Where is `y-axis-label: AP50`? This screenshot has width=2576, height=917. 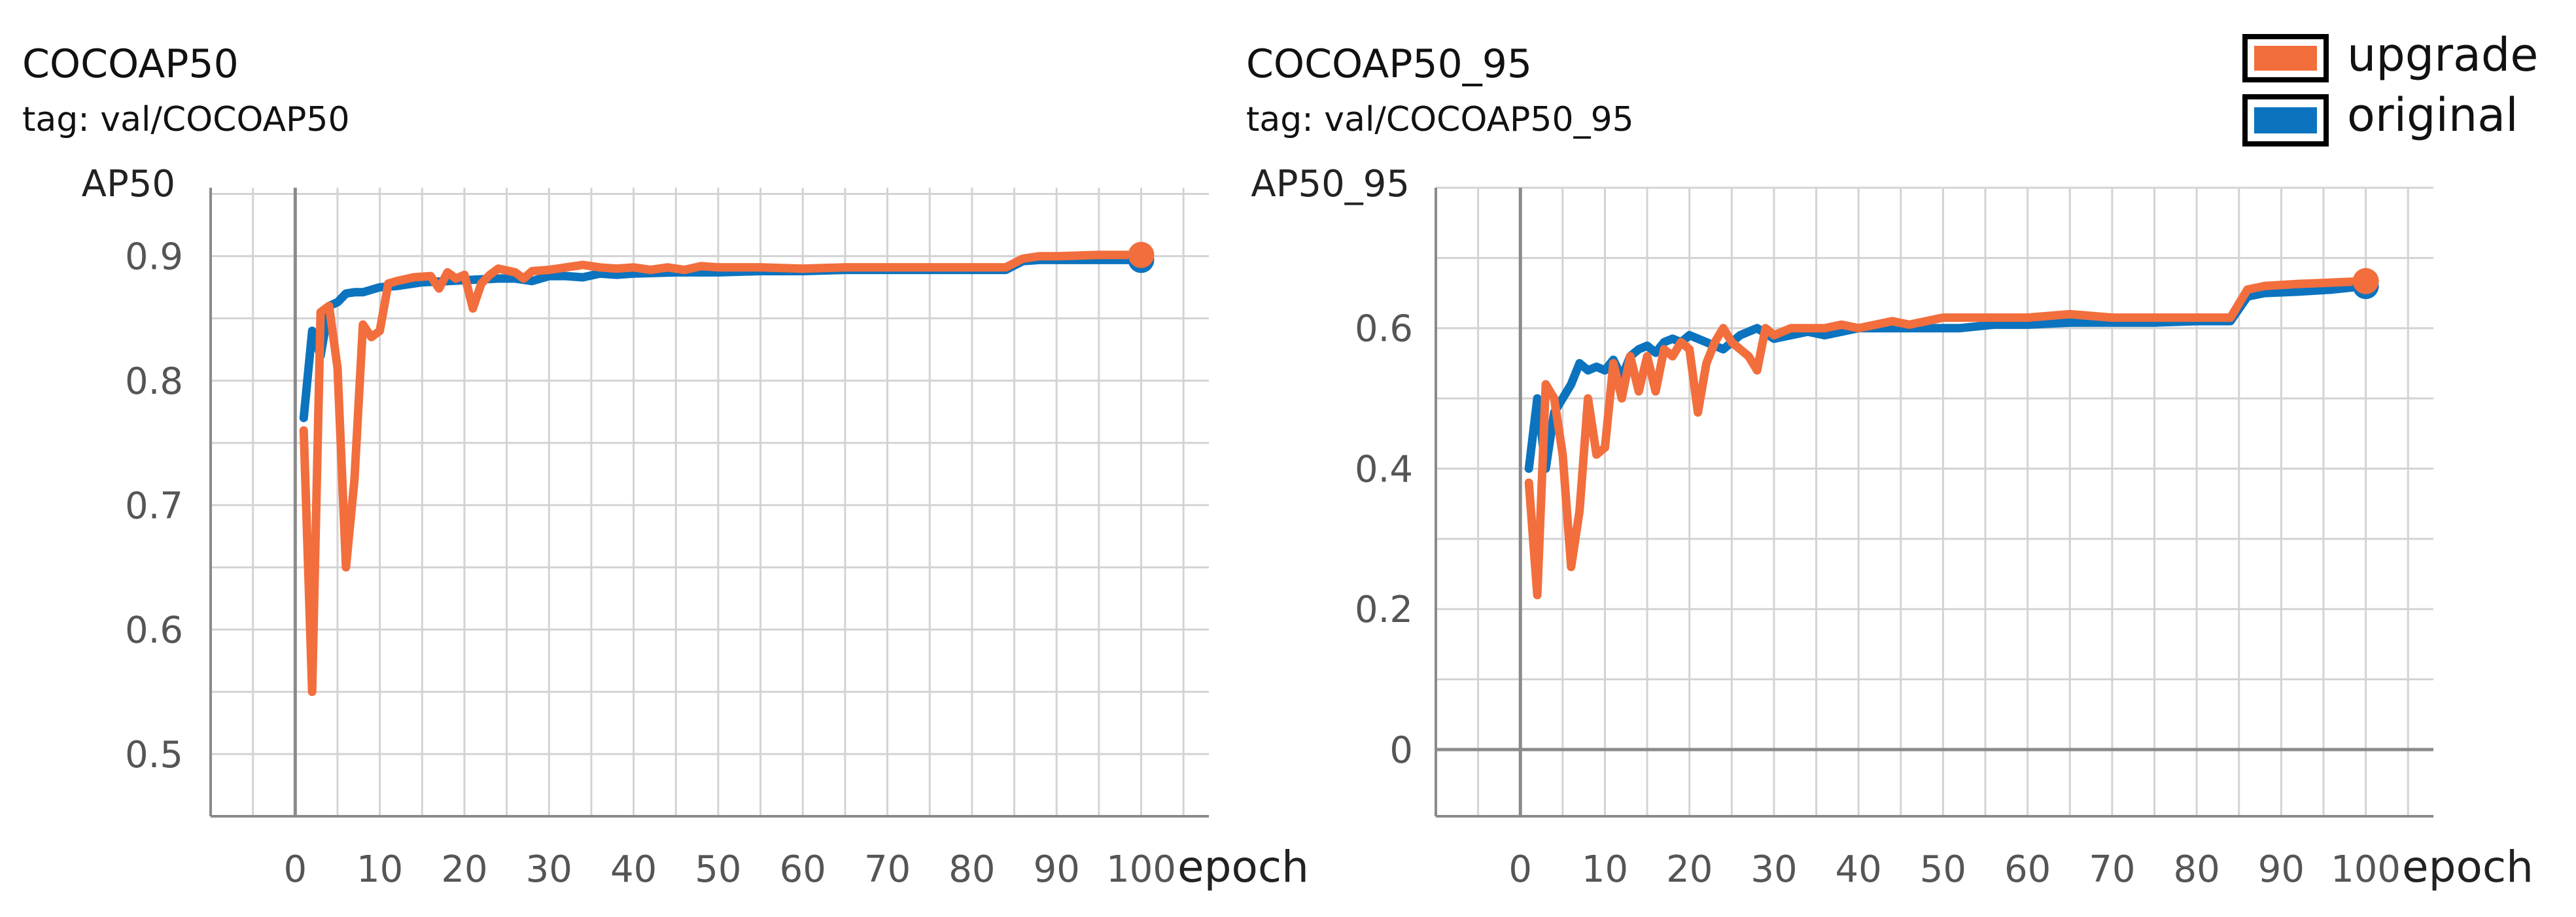
y-axis-label: AP50 is located at coordinates (128, 184).